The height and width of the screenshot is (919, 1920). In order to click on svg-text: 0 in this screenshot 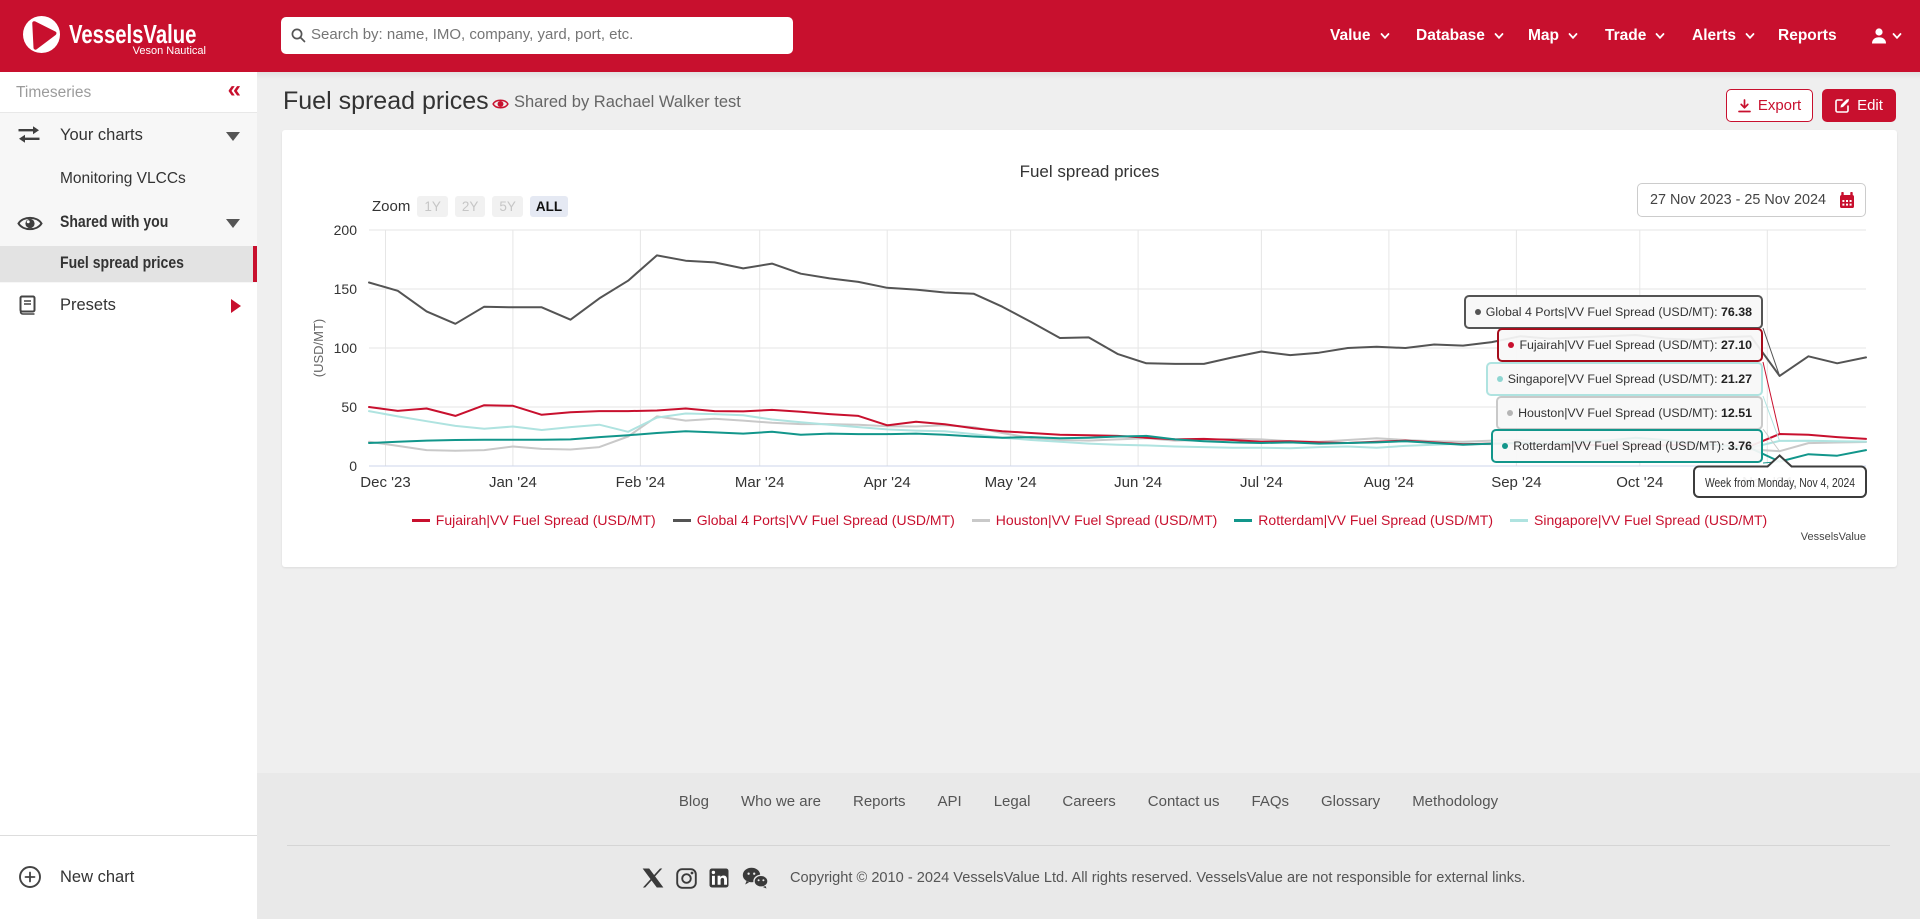, I will do `click(353, 466)`.